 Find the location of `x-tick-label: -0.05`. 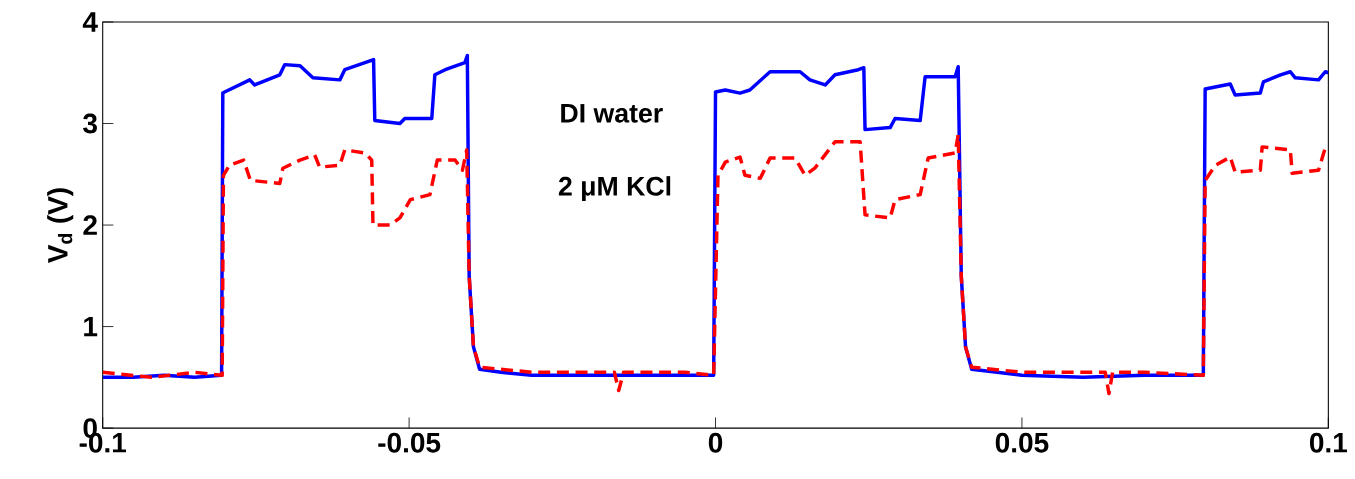

x-tick-label: -0.05 is located at coordinates (409, 442).